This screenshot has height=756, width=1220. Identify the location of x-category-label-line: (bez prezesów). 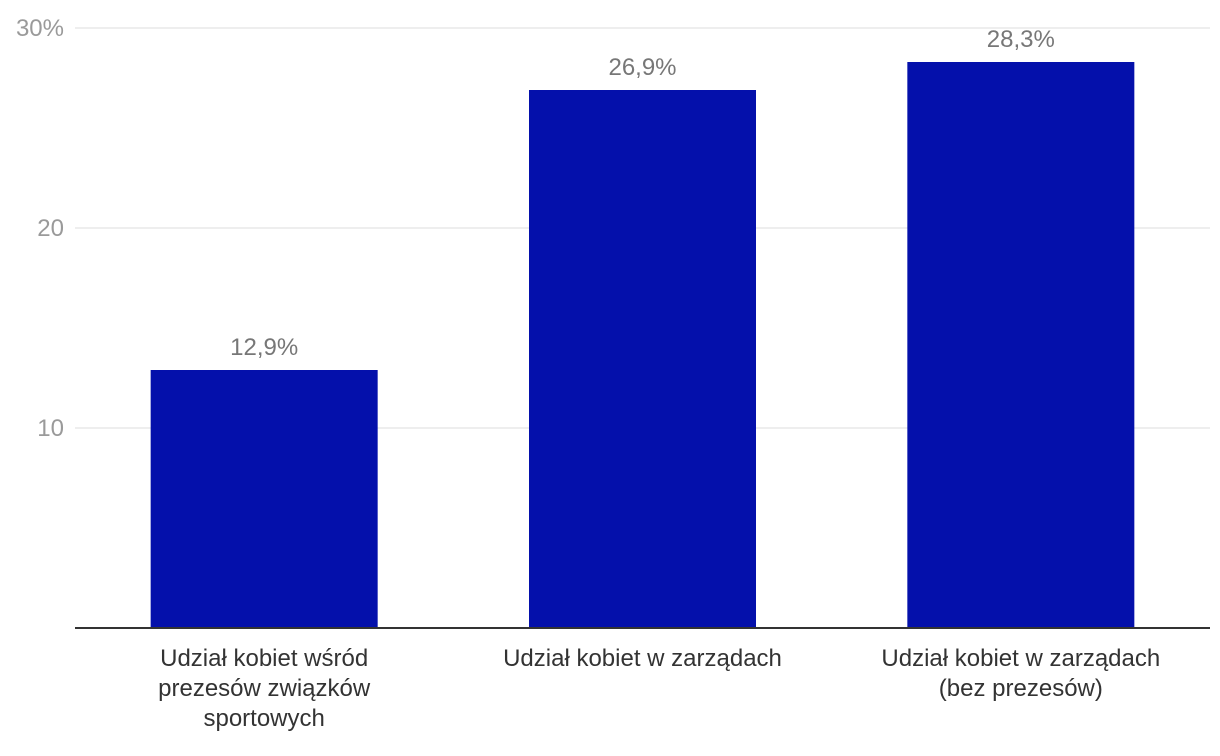
(1021, 688).